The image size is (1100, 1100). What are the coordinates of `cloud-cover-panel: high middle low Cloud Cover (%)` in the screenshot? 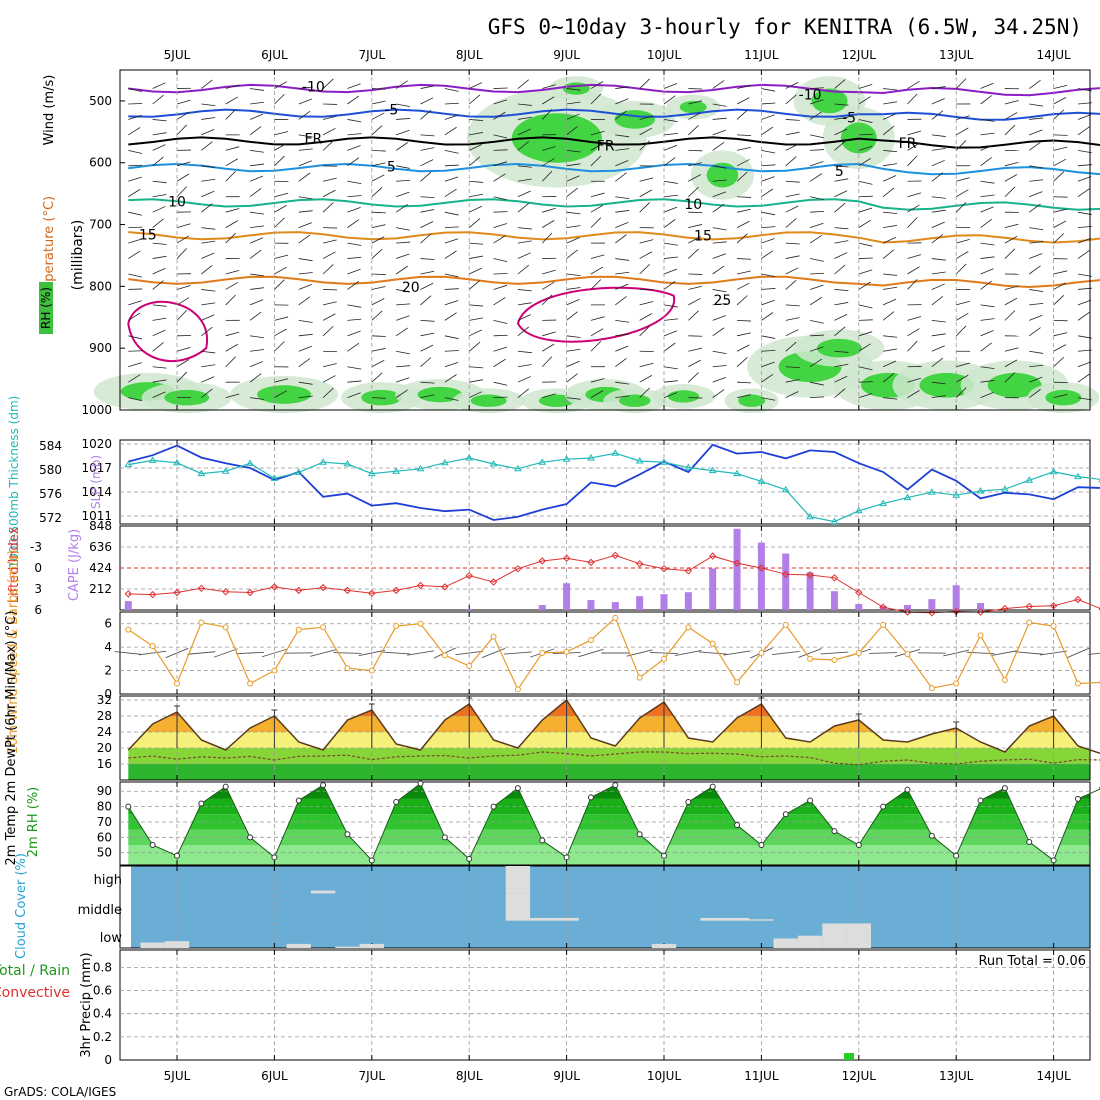 It's located at (552, 906).